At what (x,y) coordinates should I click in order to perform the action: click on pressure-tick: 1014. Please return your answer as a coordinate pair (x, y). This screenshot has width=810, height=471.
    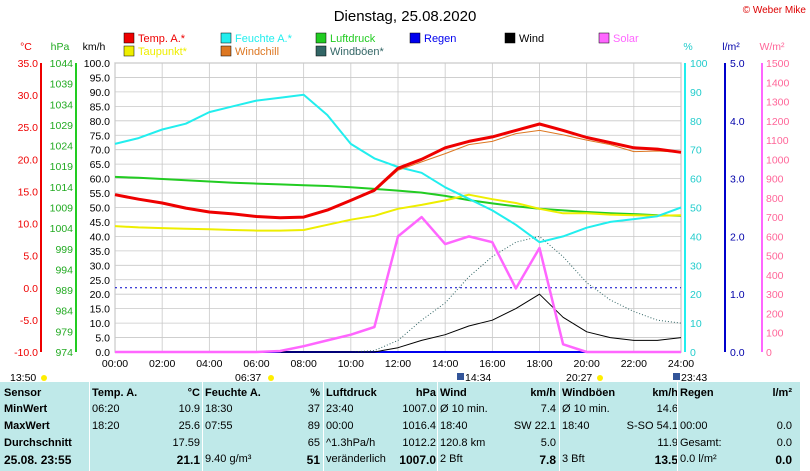
    Looking at the image, I should click on (62, 188).